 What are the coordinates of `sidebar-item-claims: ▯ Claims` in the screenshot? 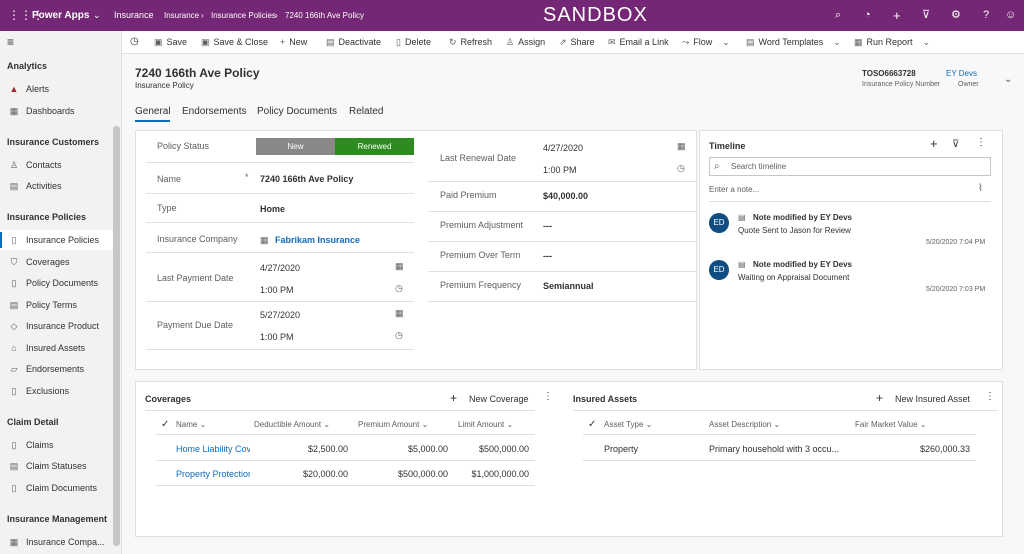 It's located at (56, 445).